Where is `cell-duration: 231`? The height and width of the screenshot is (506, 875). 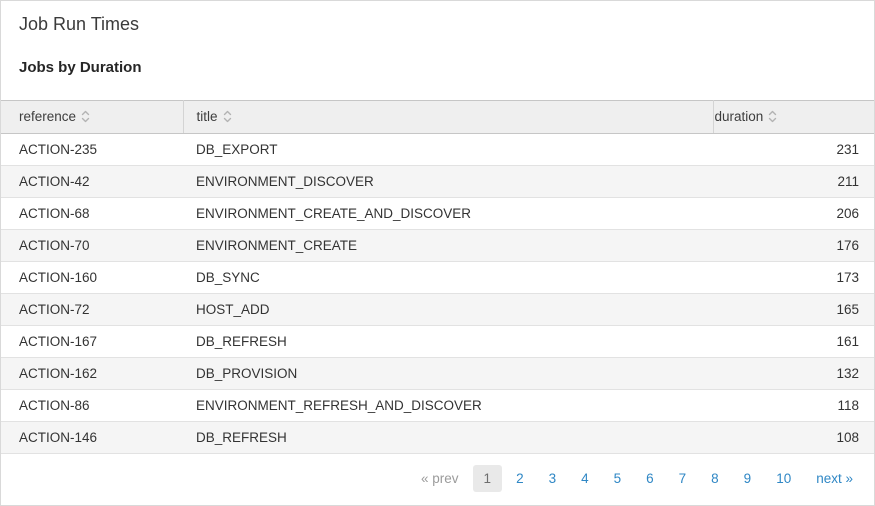 cell-duration: 231 is located at coordinates (793, 149).